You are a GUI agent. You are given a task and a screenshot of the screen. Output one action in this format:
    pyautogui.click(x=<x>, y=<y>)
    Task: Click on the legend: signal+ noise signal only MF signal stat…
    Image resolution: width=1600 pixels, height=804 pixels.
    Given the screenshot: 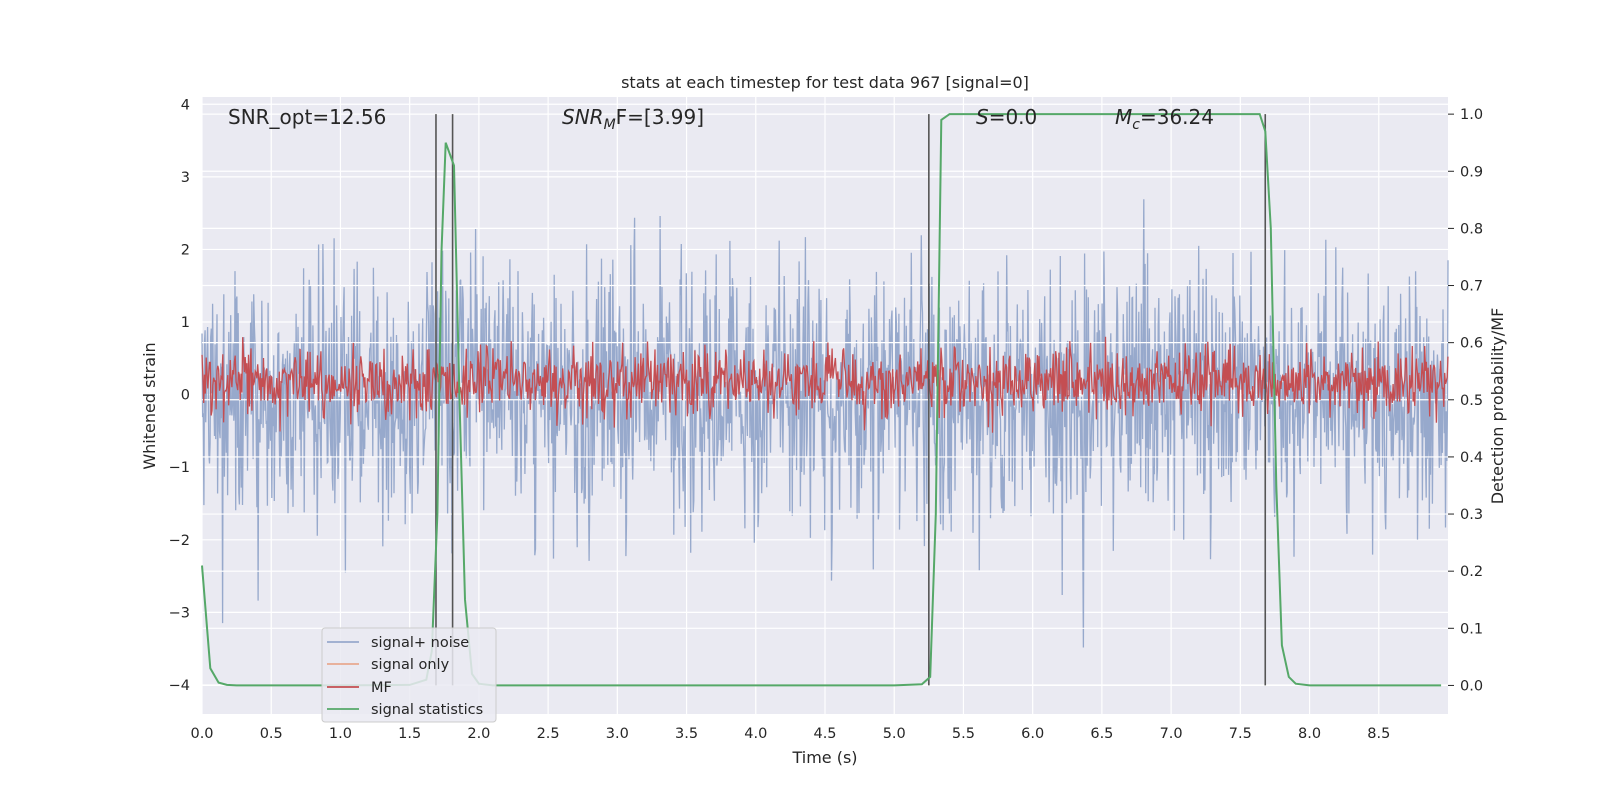 What is the action you would take?
    pyautogui.click(x=409, y=675)
    